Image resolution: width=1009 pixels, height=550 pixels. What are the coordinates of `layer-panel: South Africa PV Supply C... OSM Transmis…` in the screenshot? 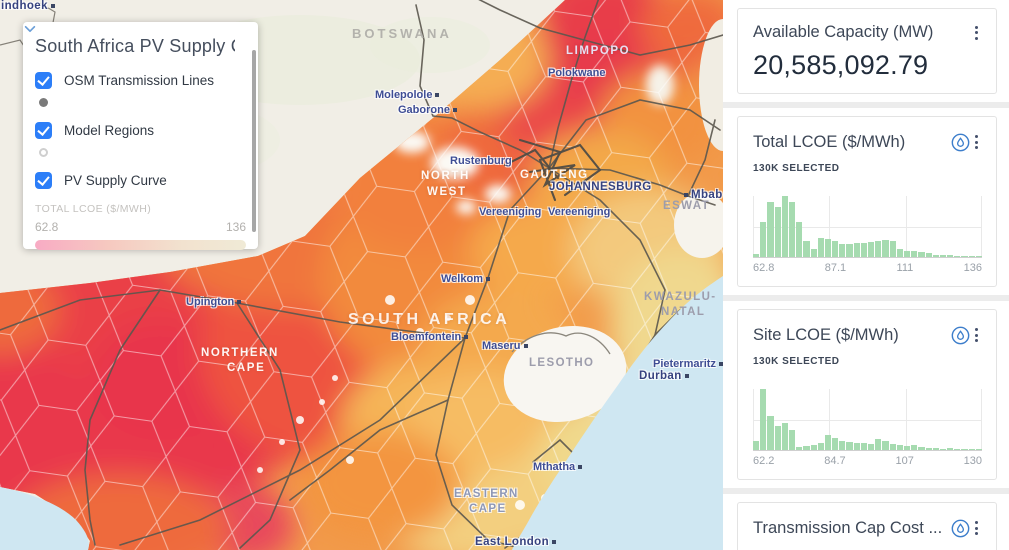 It's located at (140, 136).